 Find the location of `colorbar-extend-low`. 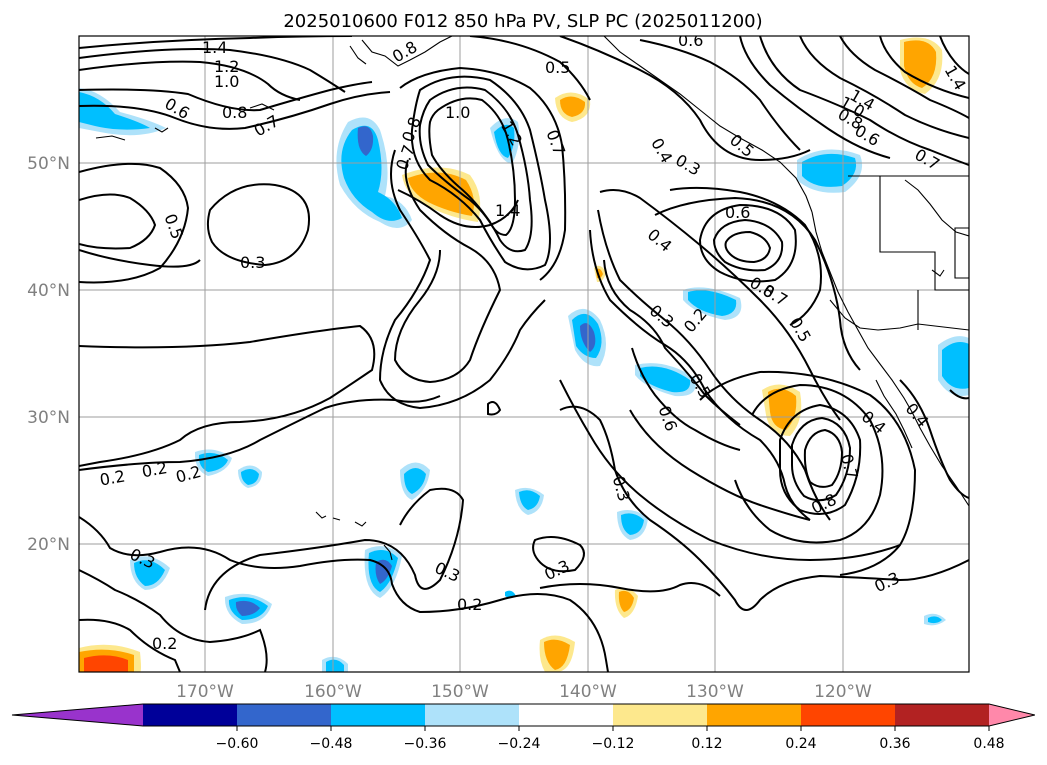

colorbar-extend-low is located at coordinates (77, 715).